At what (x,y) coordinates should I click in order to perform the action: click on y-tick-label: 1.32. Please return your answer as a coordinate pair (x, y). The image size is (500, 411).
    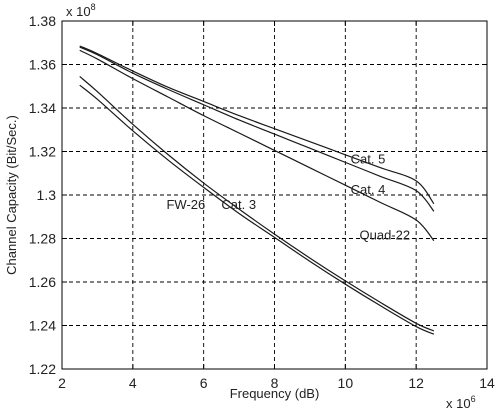
    Looking at the image, I should click on (42, 152).